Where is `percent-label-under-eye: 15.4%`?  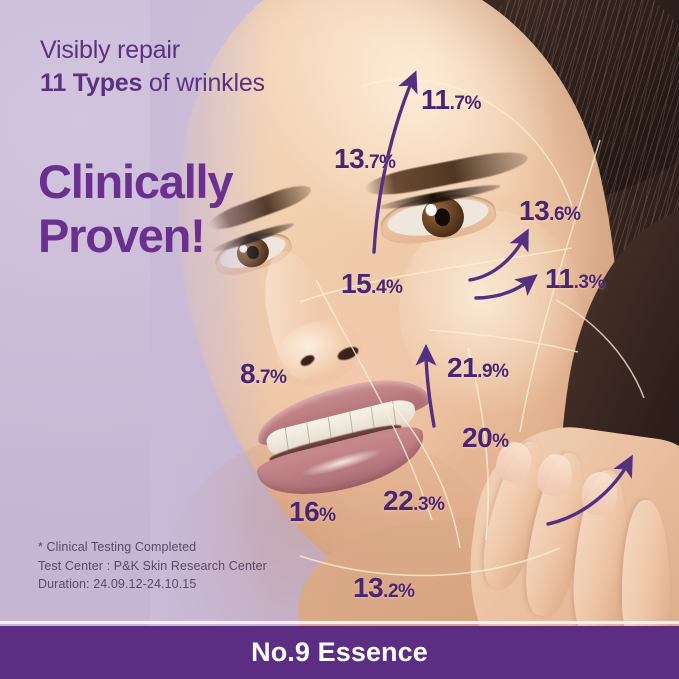
percent-label-under-eye: 15.4% is located at coordinates (372, 284).